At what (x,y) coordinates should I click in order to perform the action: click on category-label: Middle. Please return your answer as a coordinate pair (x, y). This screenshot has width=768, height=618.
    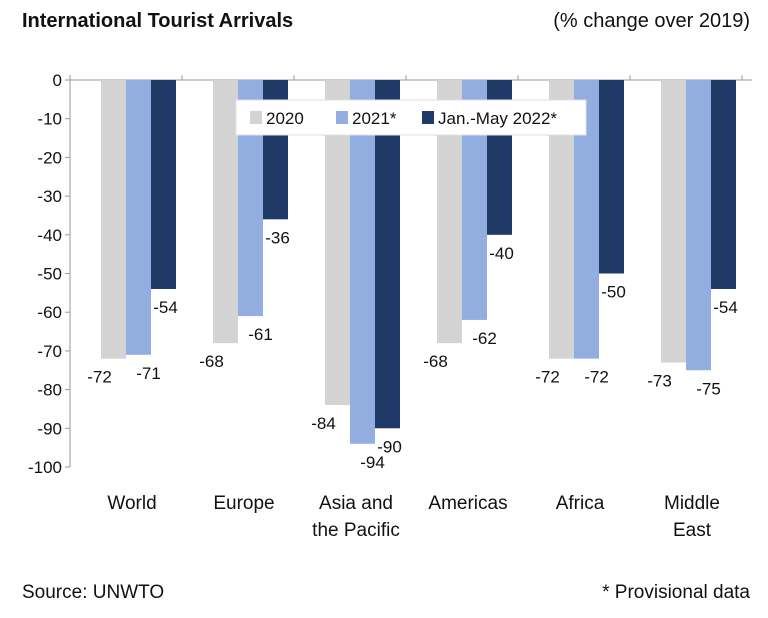
    Looking at the image, I should click on (692, 503).